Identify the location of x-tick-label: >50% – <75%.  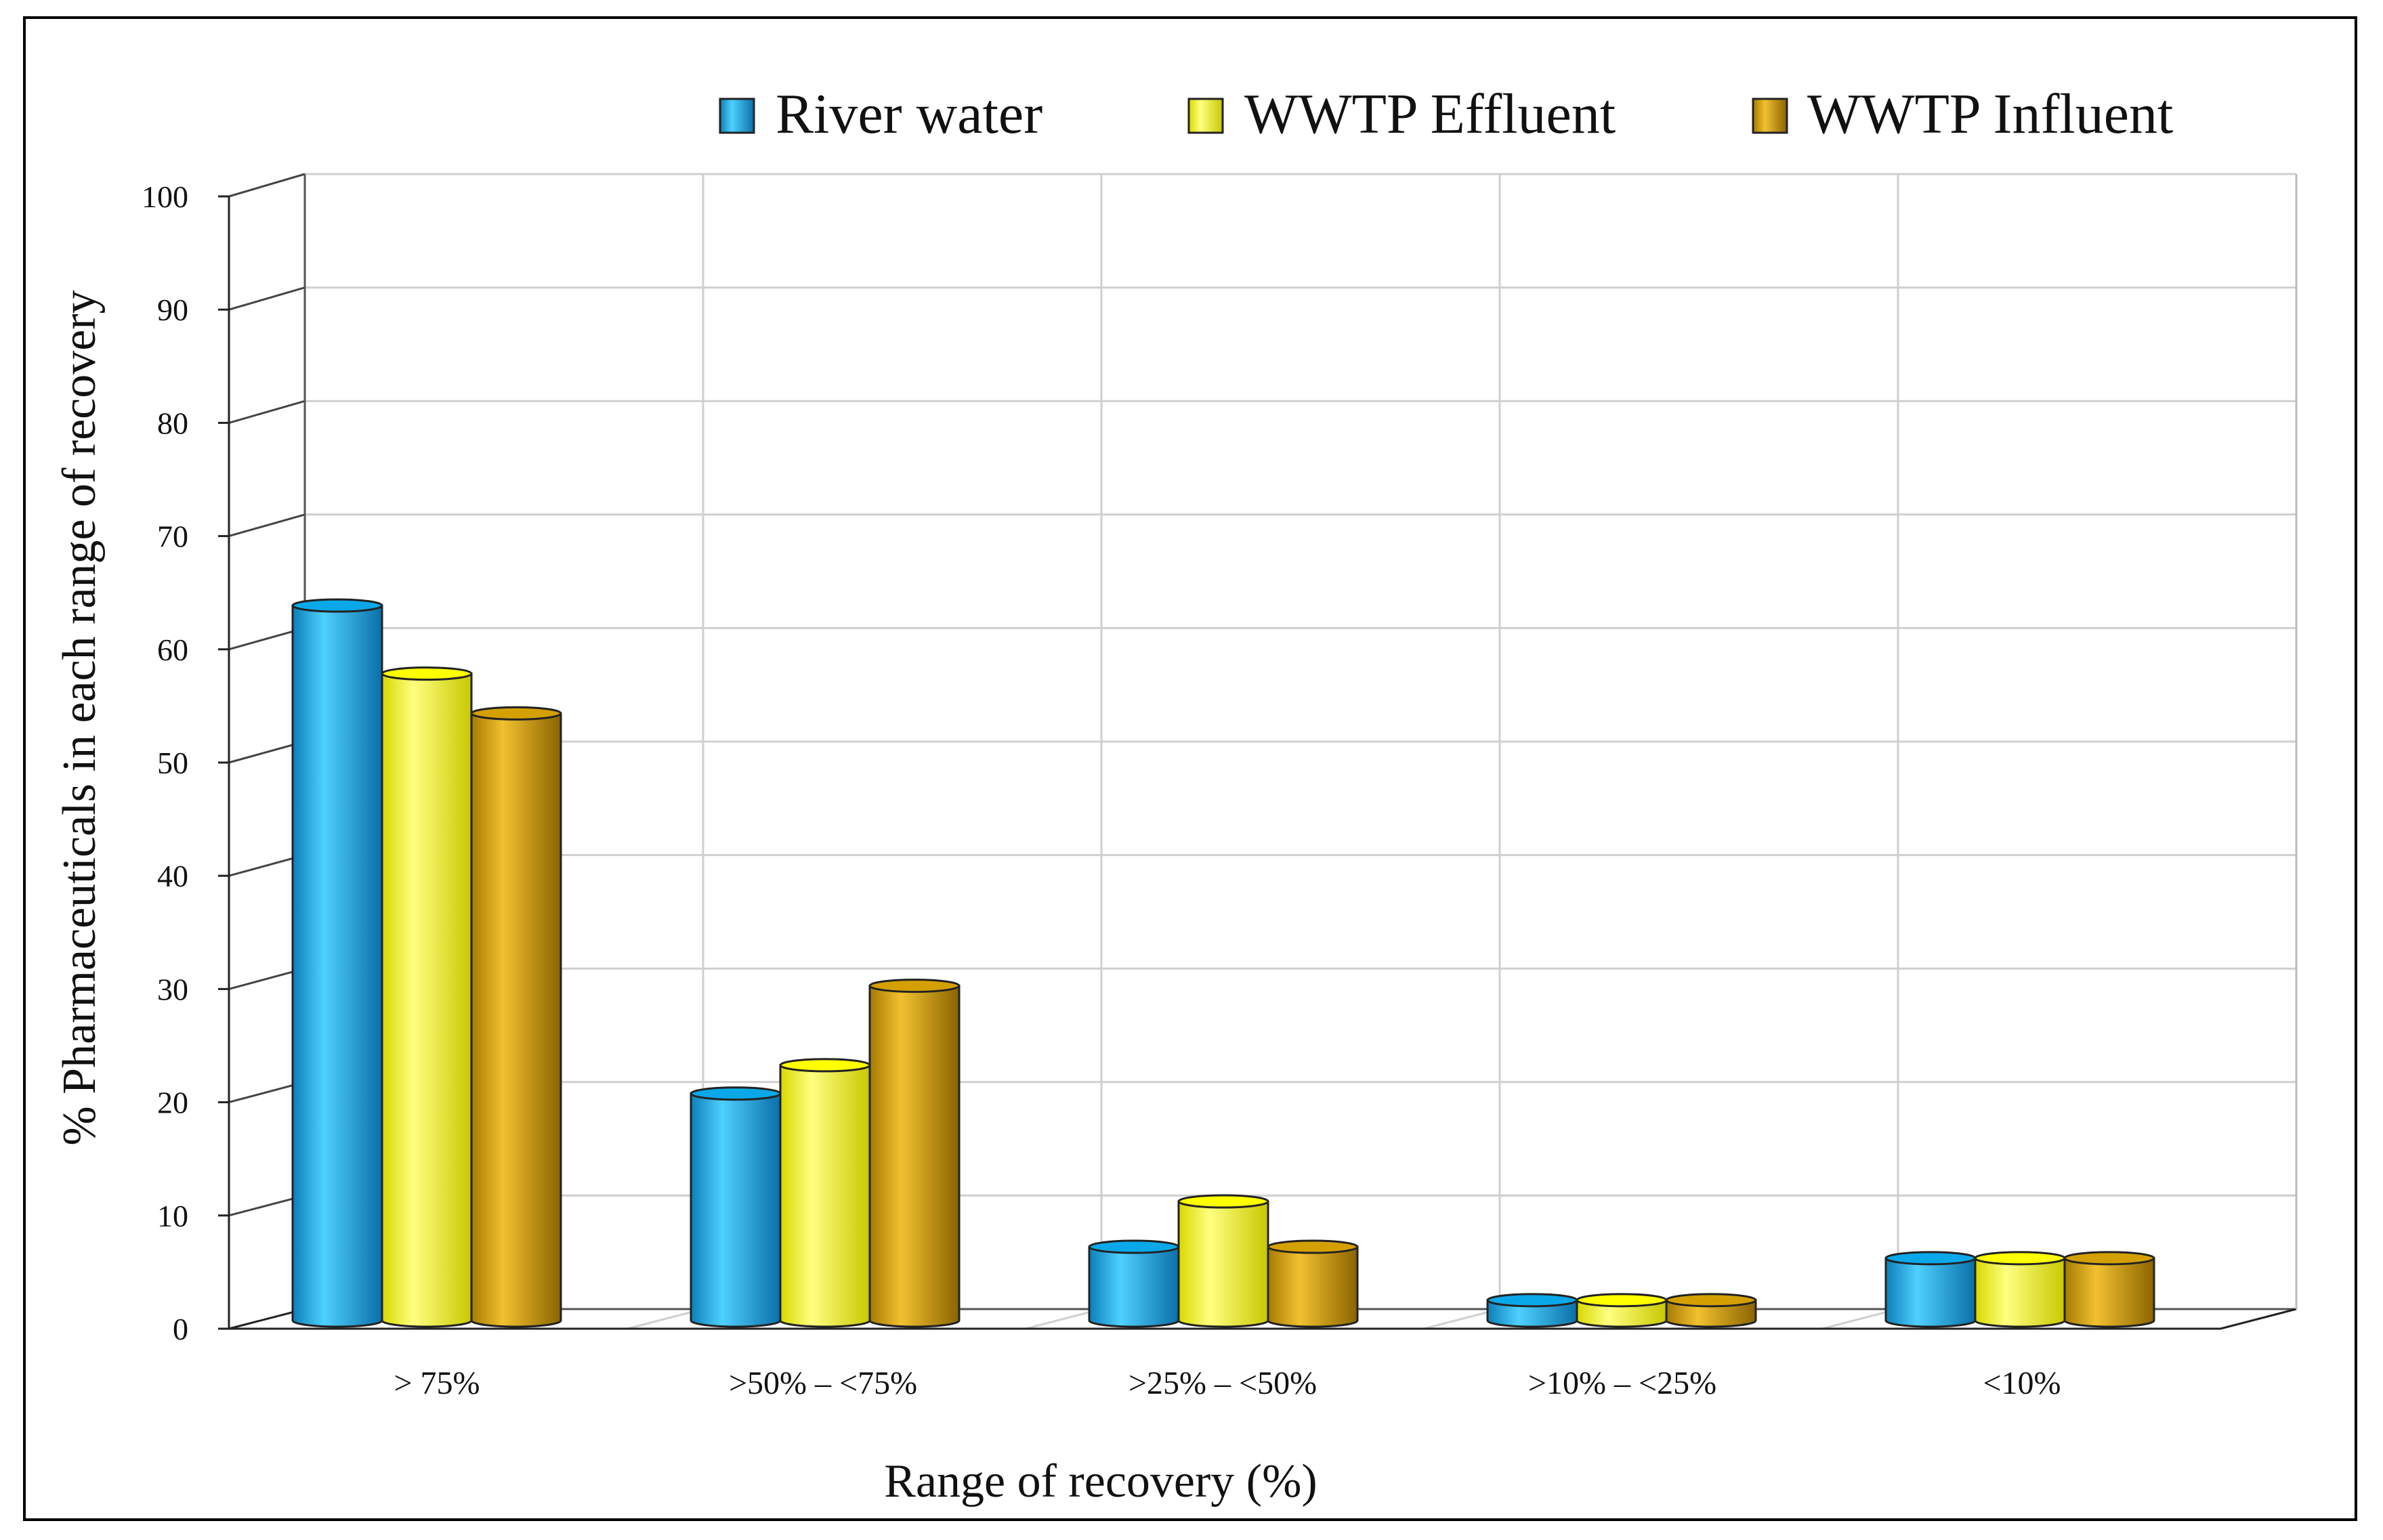
(823, 1383).